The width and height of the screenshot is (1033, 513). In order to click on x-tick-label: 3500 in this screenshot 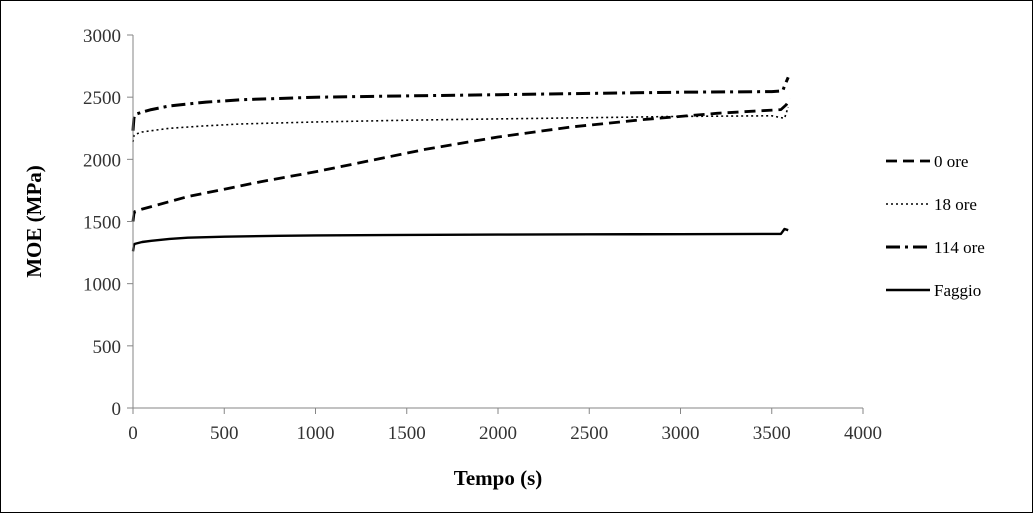, I will do `click(772, 433)`.